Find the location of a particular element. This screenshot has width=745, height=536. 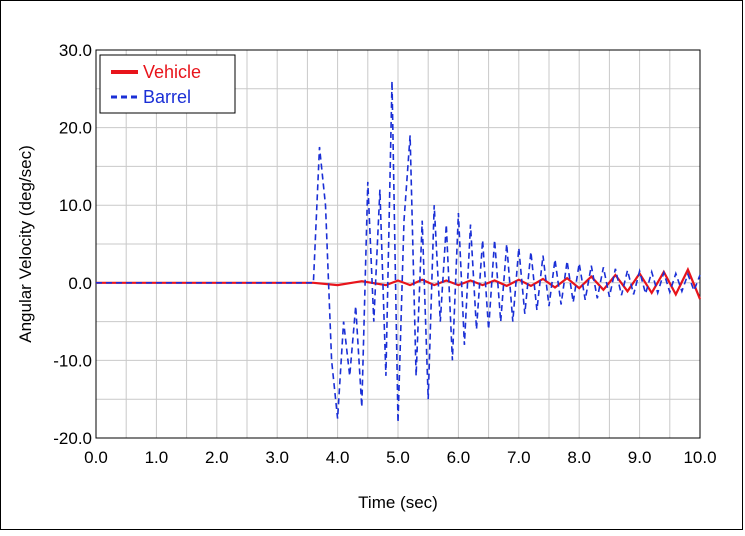

y-tick-label: 20.0 is located at coordinates (75, 128).